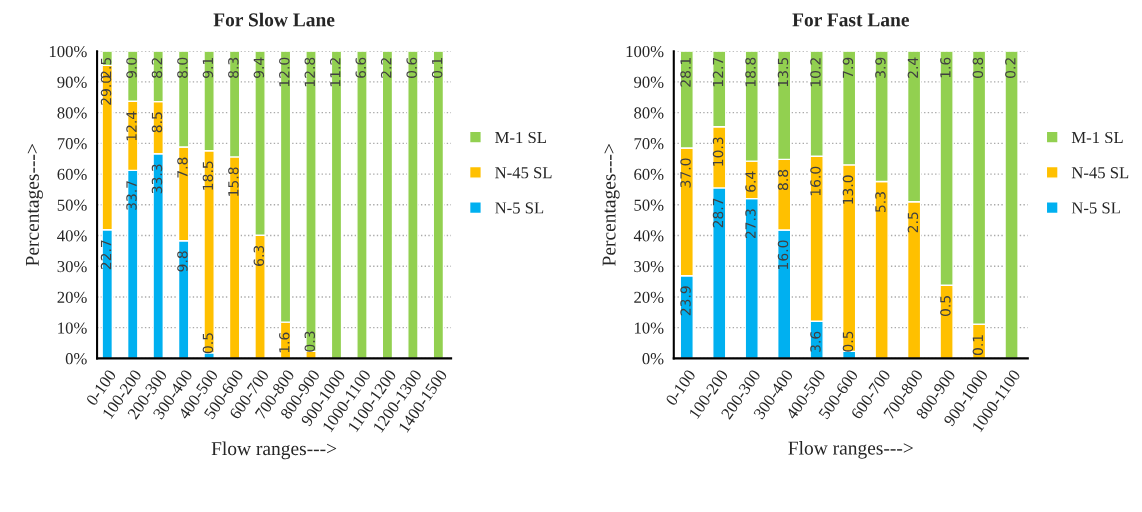 The width and height of the screenshot is (1142, 512). What do you see at coordinates (157, 68) in the screenshot?
I see `annotation: 8.2` at bounding box center [157, 68].